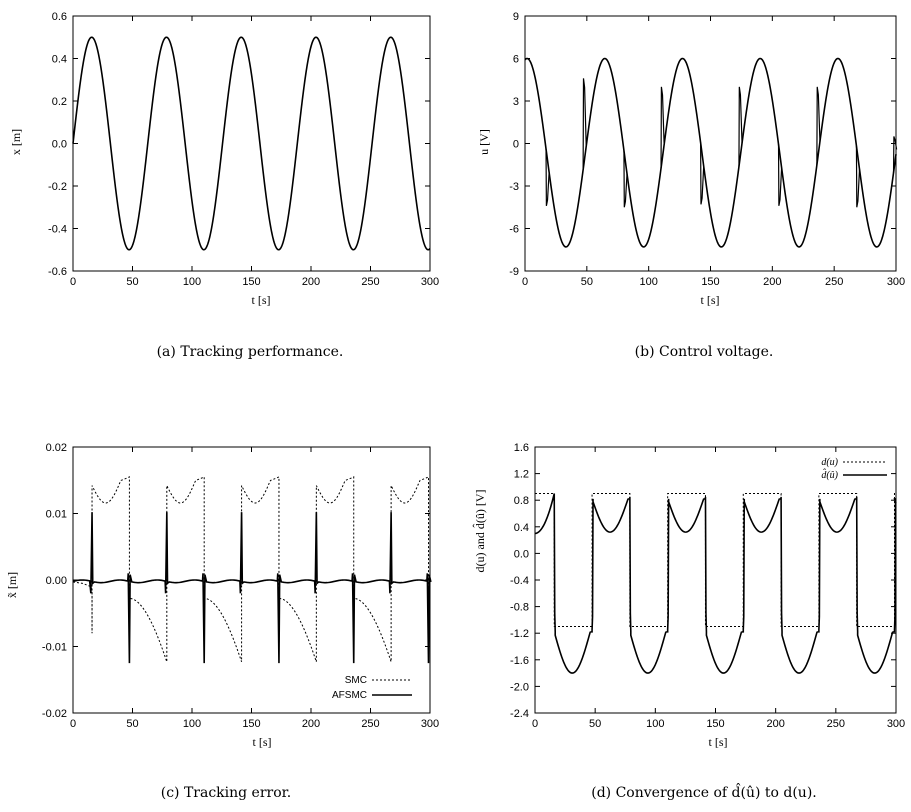 The width and height of the screenshot is (911, 812). I want to click on series-smc, so click(251, 569).